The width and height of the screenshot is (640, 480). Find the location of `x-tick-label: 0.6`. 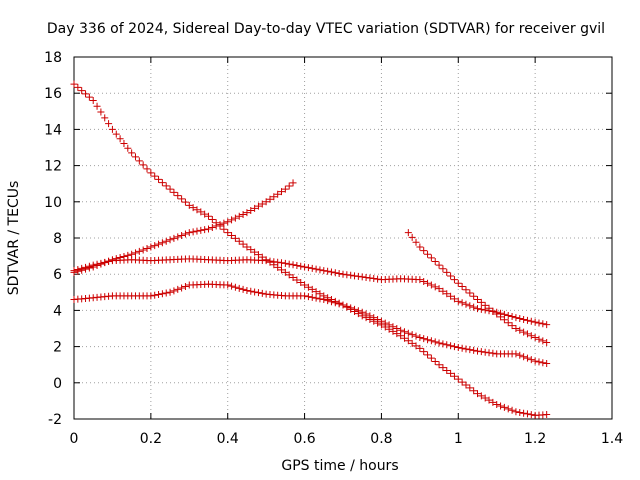

x-tick-label: 0.6 is located at coordinates (304, 439).